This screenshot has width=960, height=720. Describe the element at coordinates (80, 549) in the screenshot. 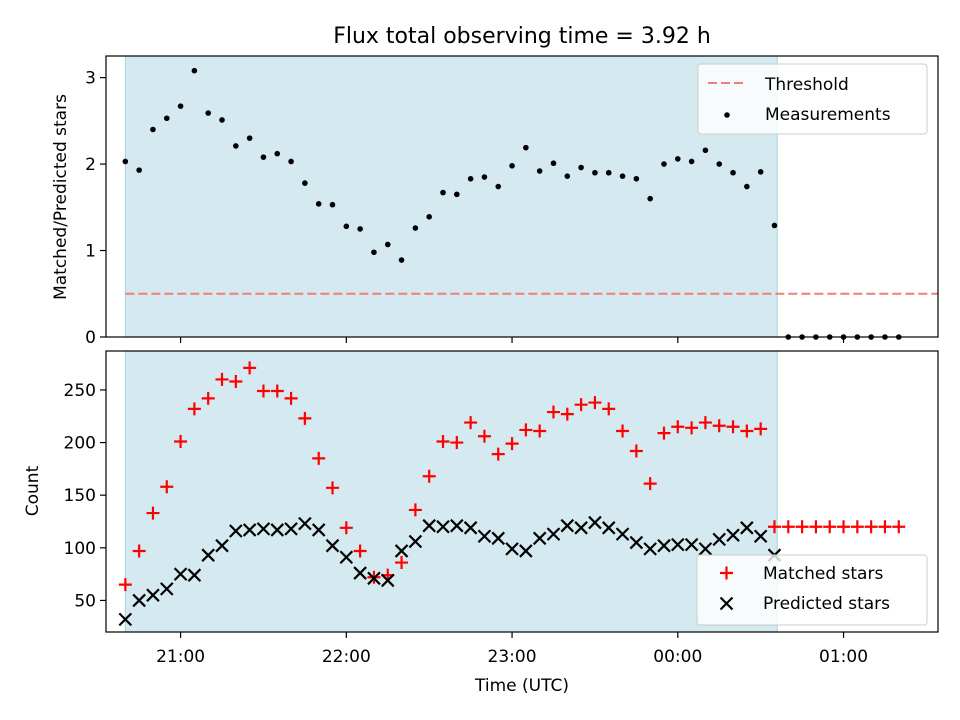

I see `bottom-y-tick-label: 100` at that location.